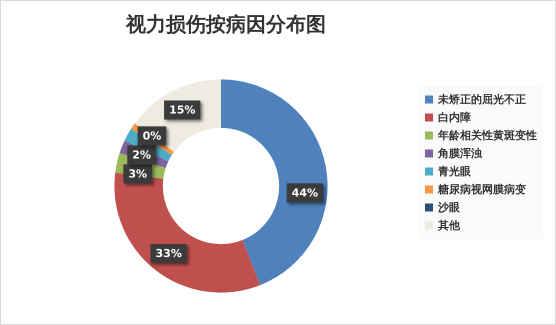  Describe the element at coordinates (141, 155) in the screenshot. I see `data-label: 2%` at that location.